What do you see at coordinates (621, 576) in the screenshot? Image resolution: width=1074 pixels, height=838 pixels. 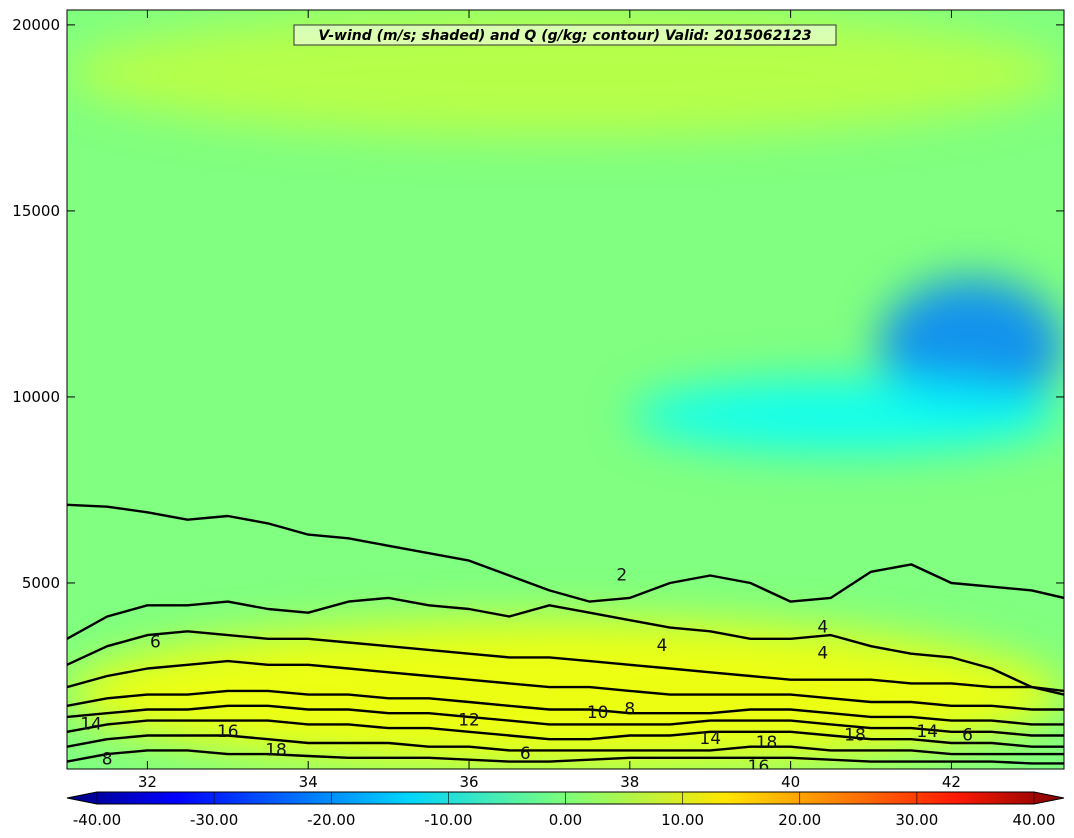 I see `contour-label: 2` at bounding box center [621, 576].